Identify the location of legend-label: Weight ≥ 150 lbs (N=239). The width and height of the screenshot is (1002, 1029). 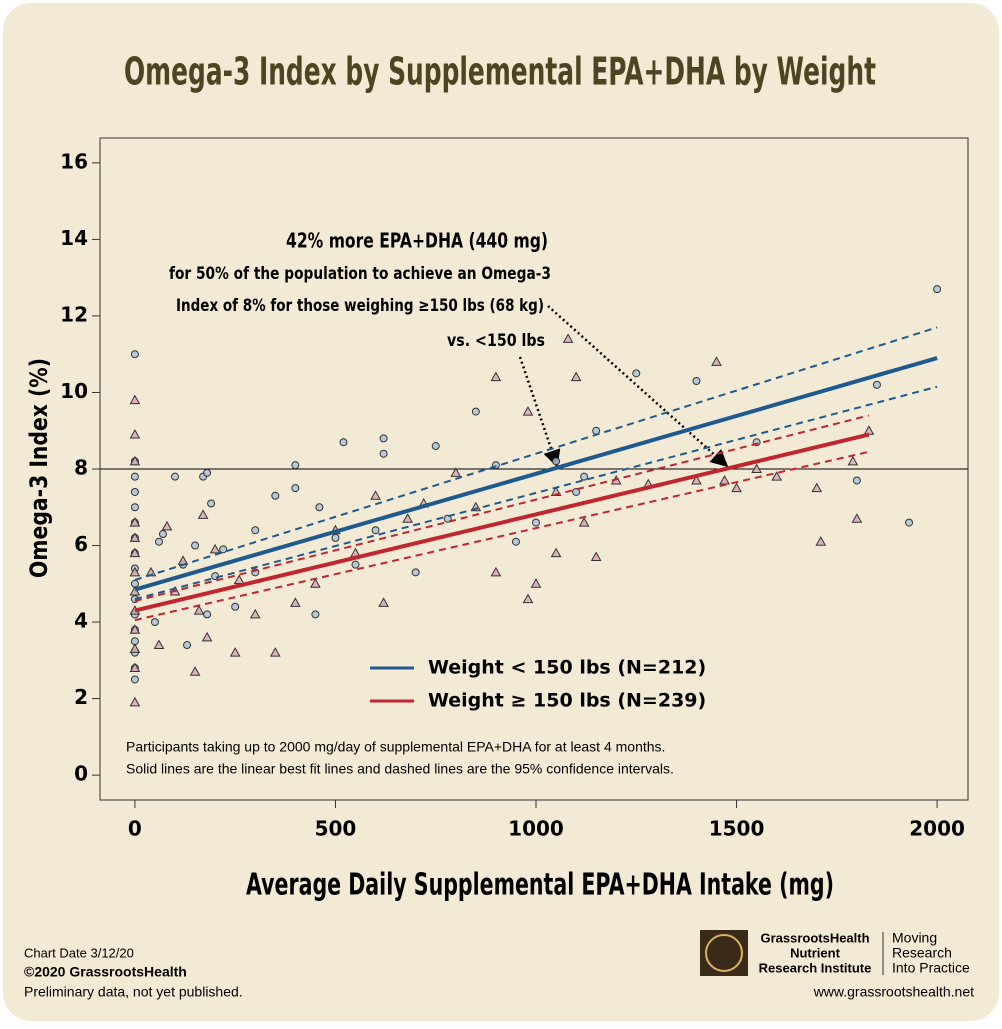
(567, 701).